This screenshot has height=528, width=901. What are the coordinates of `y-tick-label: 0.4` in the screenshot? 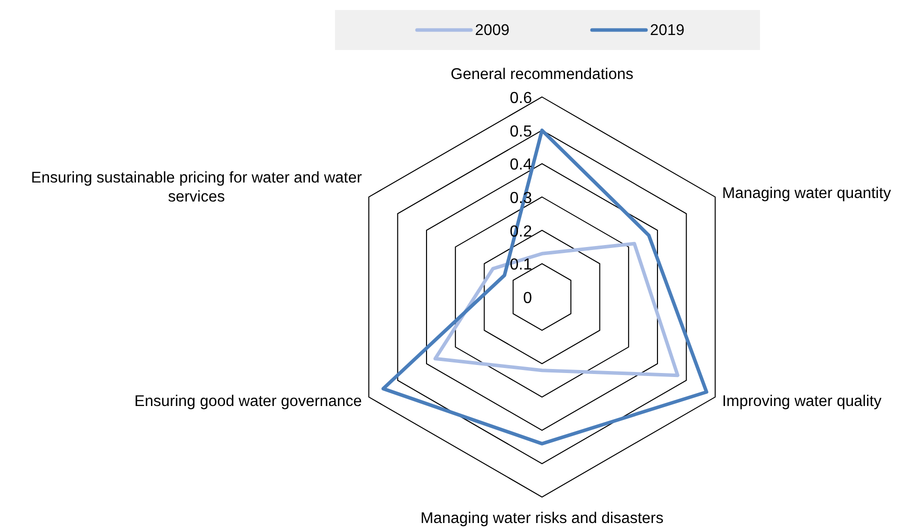 It's located at (521, 165).